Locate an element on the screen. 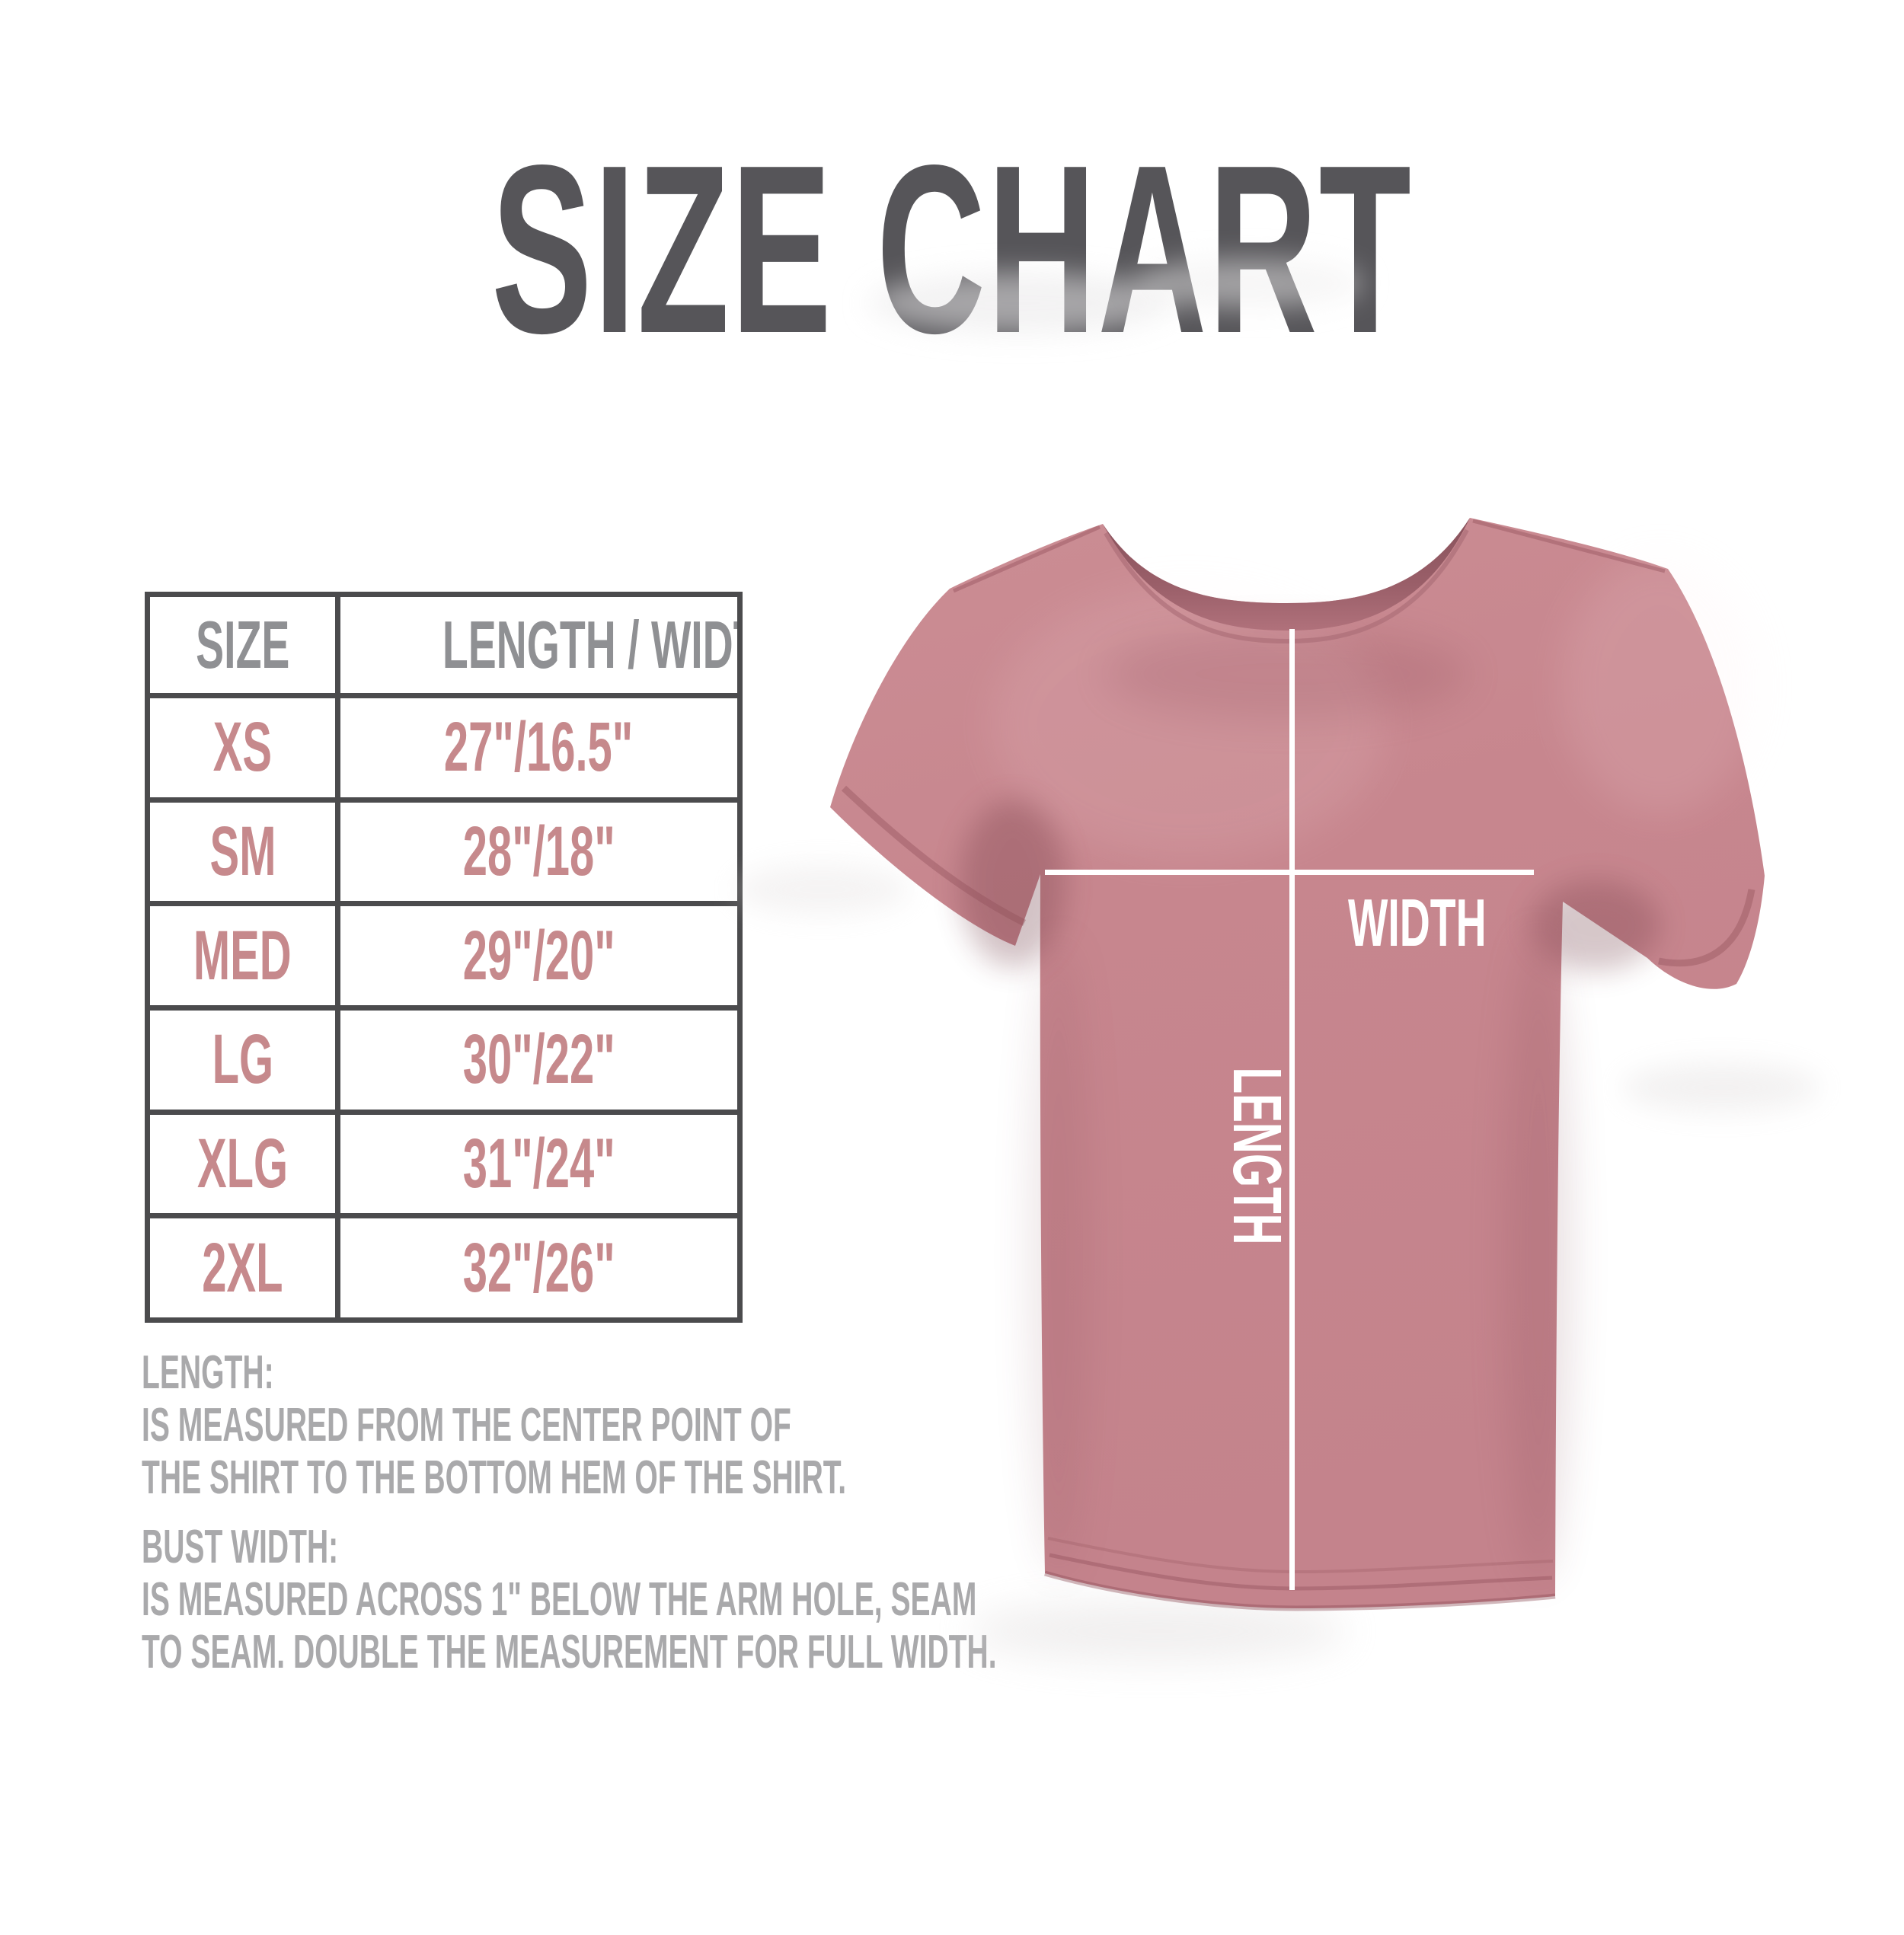  width-label: WIDTH is located at coordinates (1458, 922).